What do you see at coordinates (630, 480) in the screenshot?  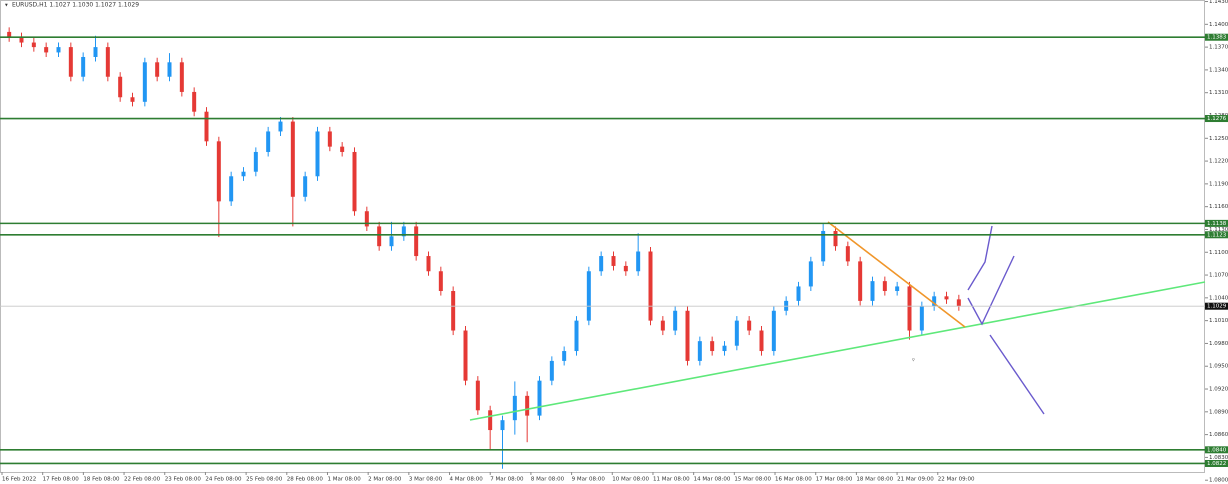 I see `x-tick-label: 10 Mar 08:00` at bounding box center [630, 480].